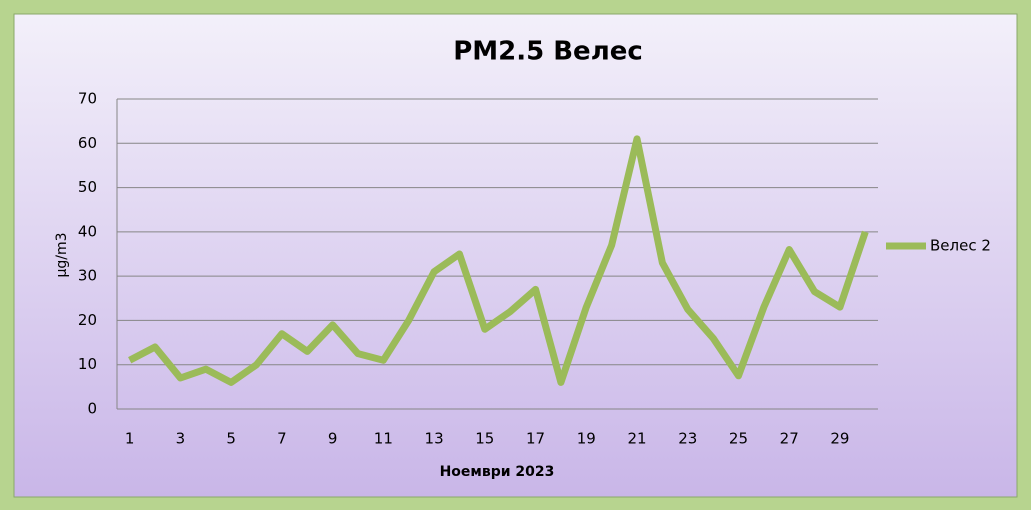 This screenshot has width=1031, height=510. Describe the element at coordinates (333, 439) in the screenshot. I see `x-tick-label: 9` at that location.